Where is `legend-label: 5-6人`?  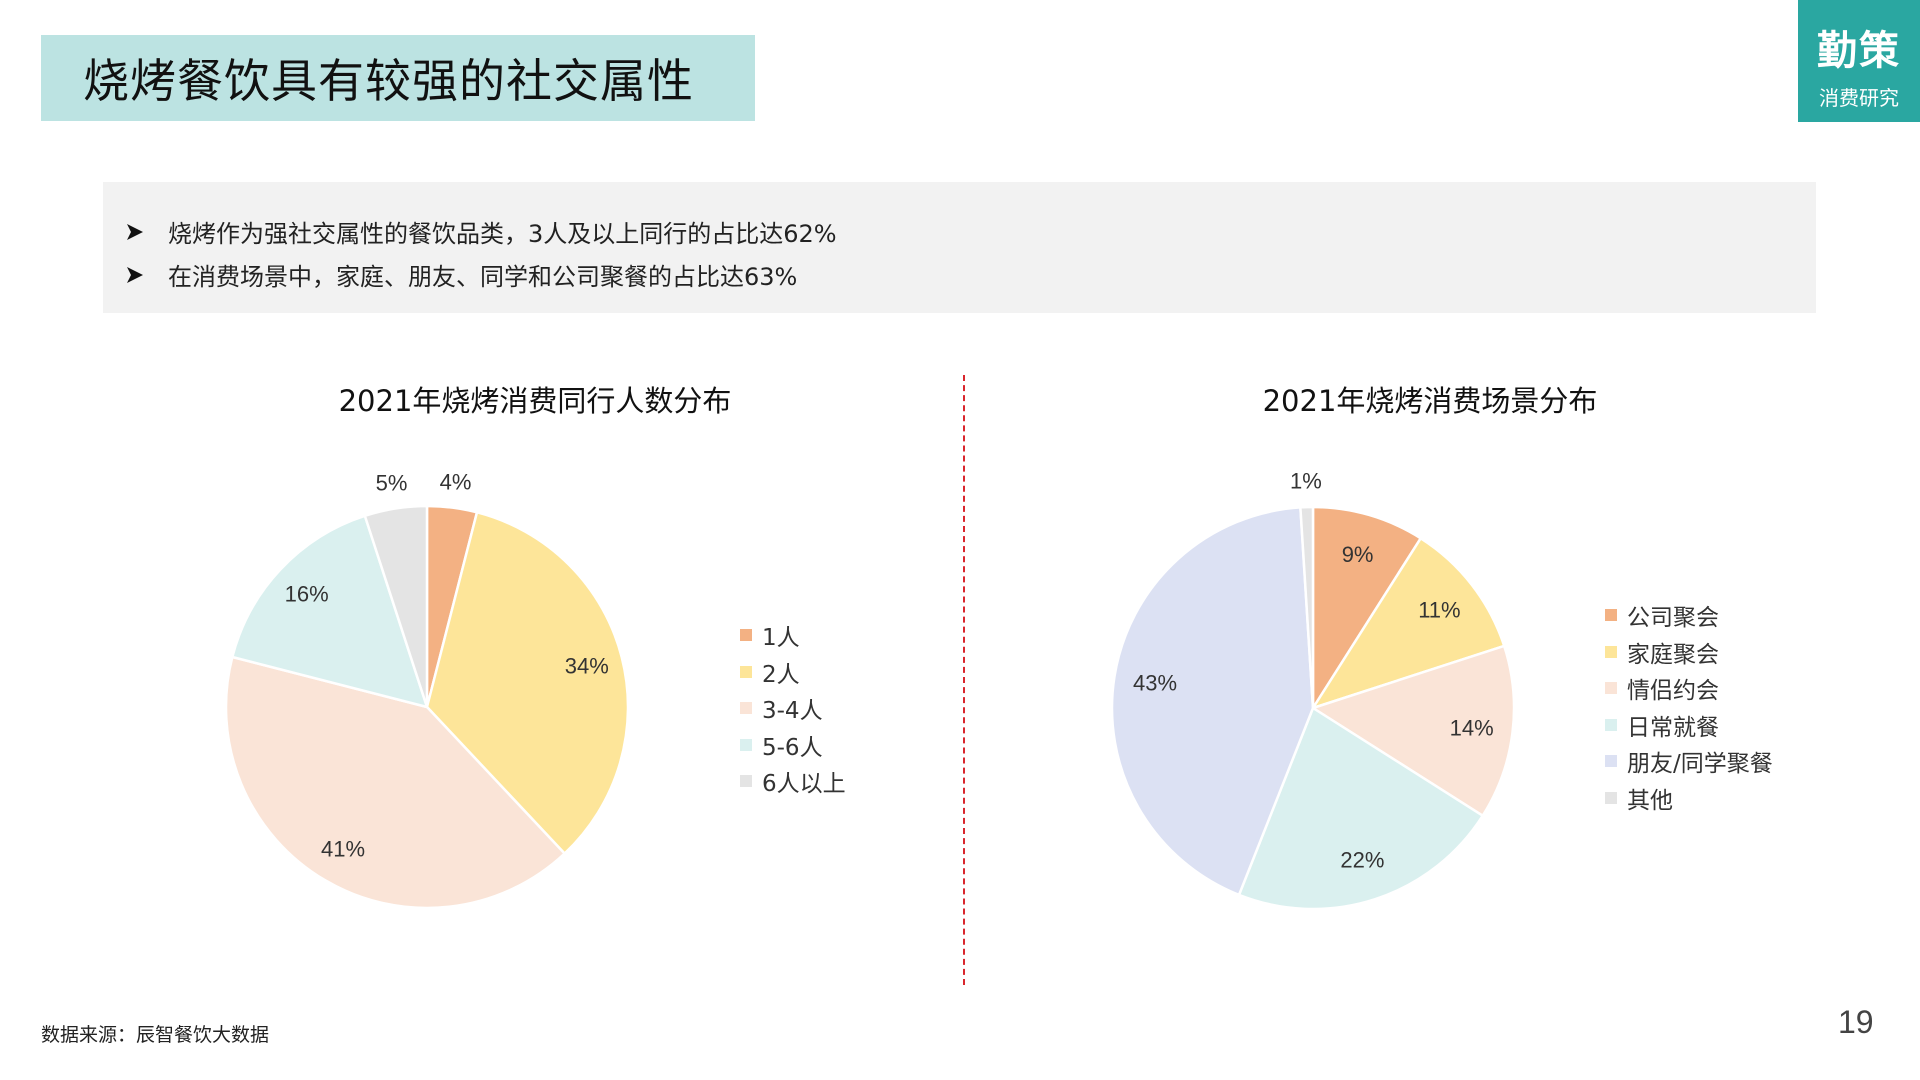
legend-label: 5-6人 is located at coordinates (792, 747).